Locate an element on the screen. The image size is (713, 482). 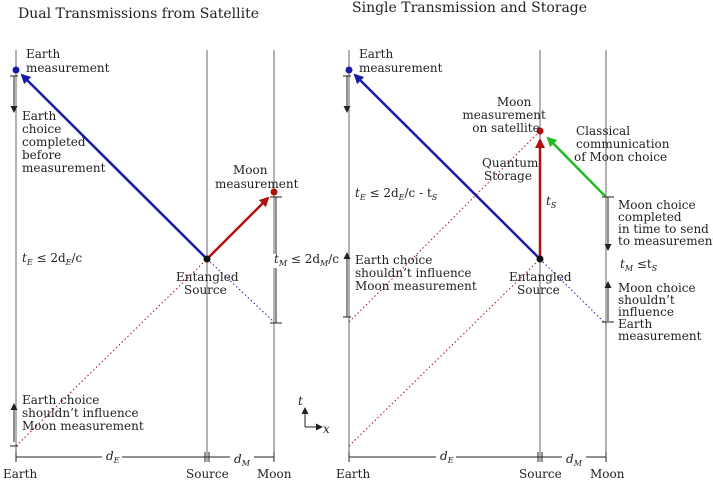
right-moon-measurement-dot is located at coordinates (540, 131).